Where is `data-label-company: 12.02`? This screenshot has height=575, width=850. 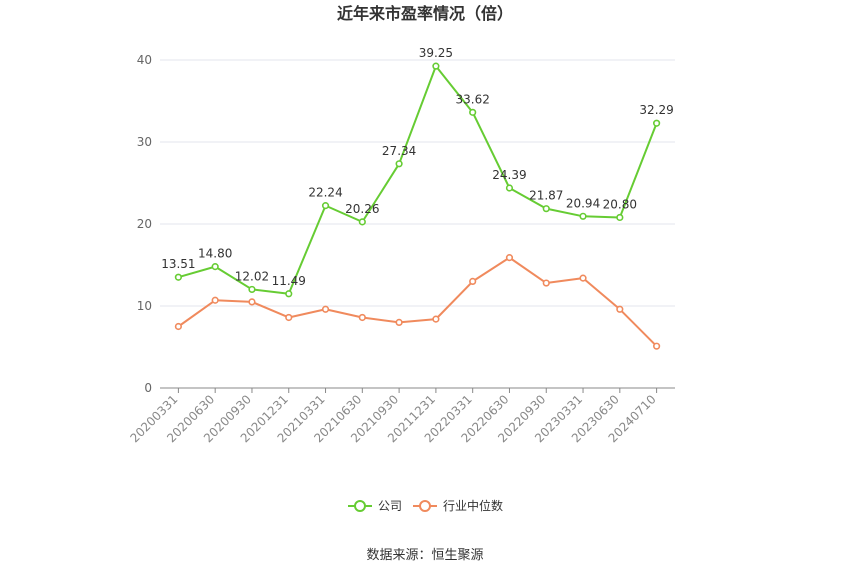 data-label-company: 12.02 is located at coordinates (252, 276).